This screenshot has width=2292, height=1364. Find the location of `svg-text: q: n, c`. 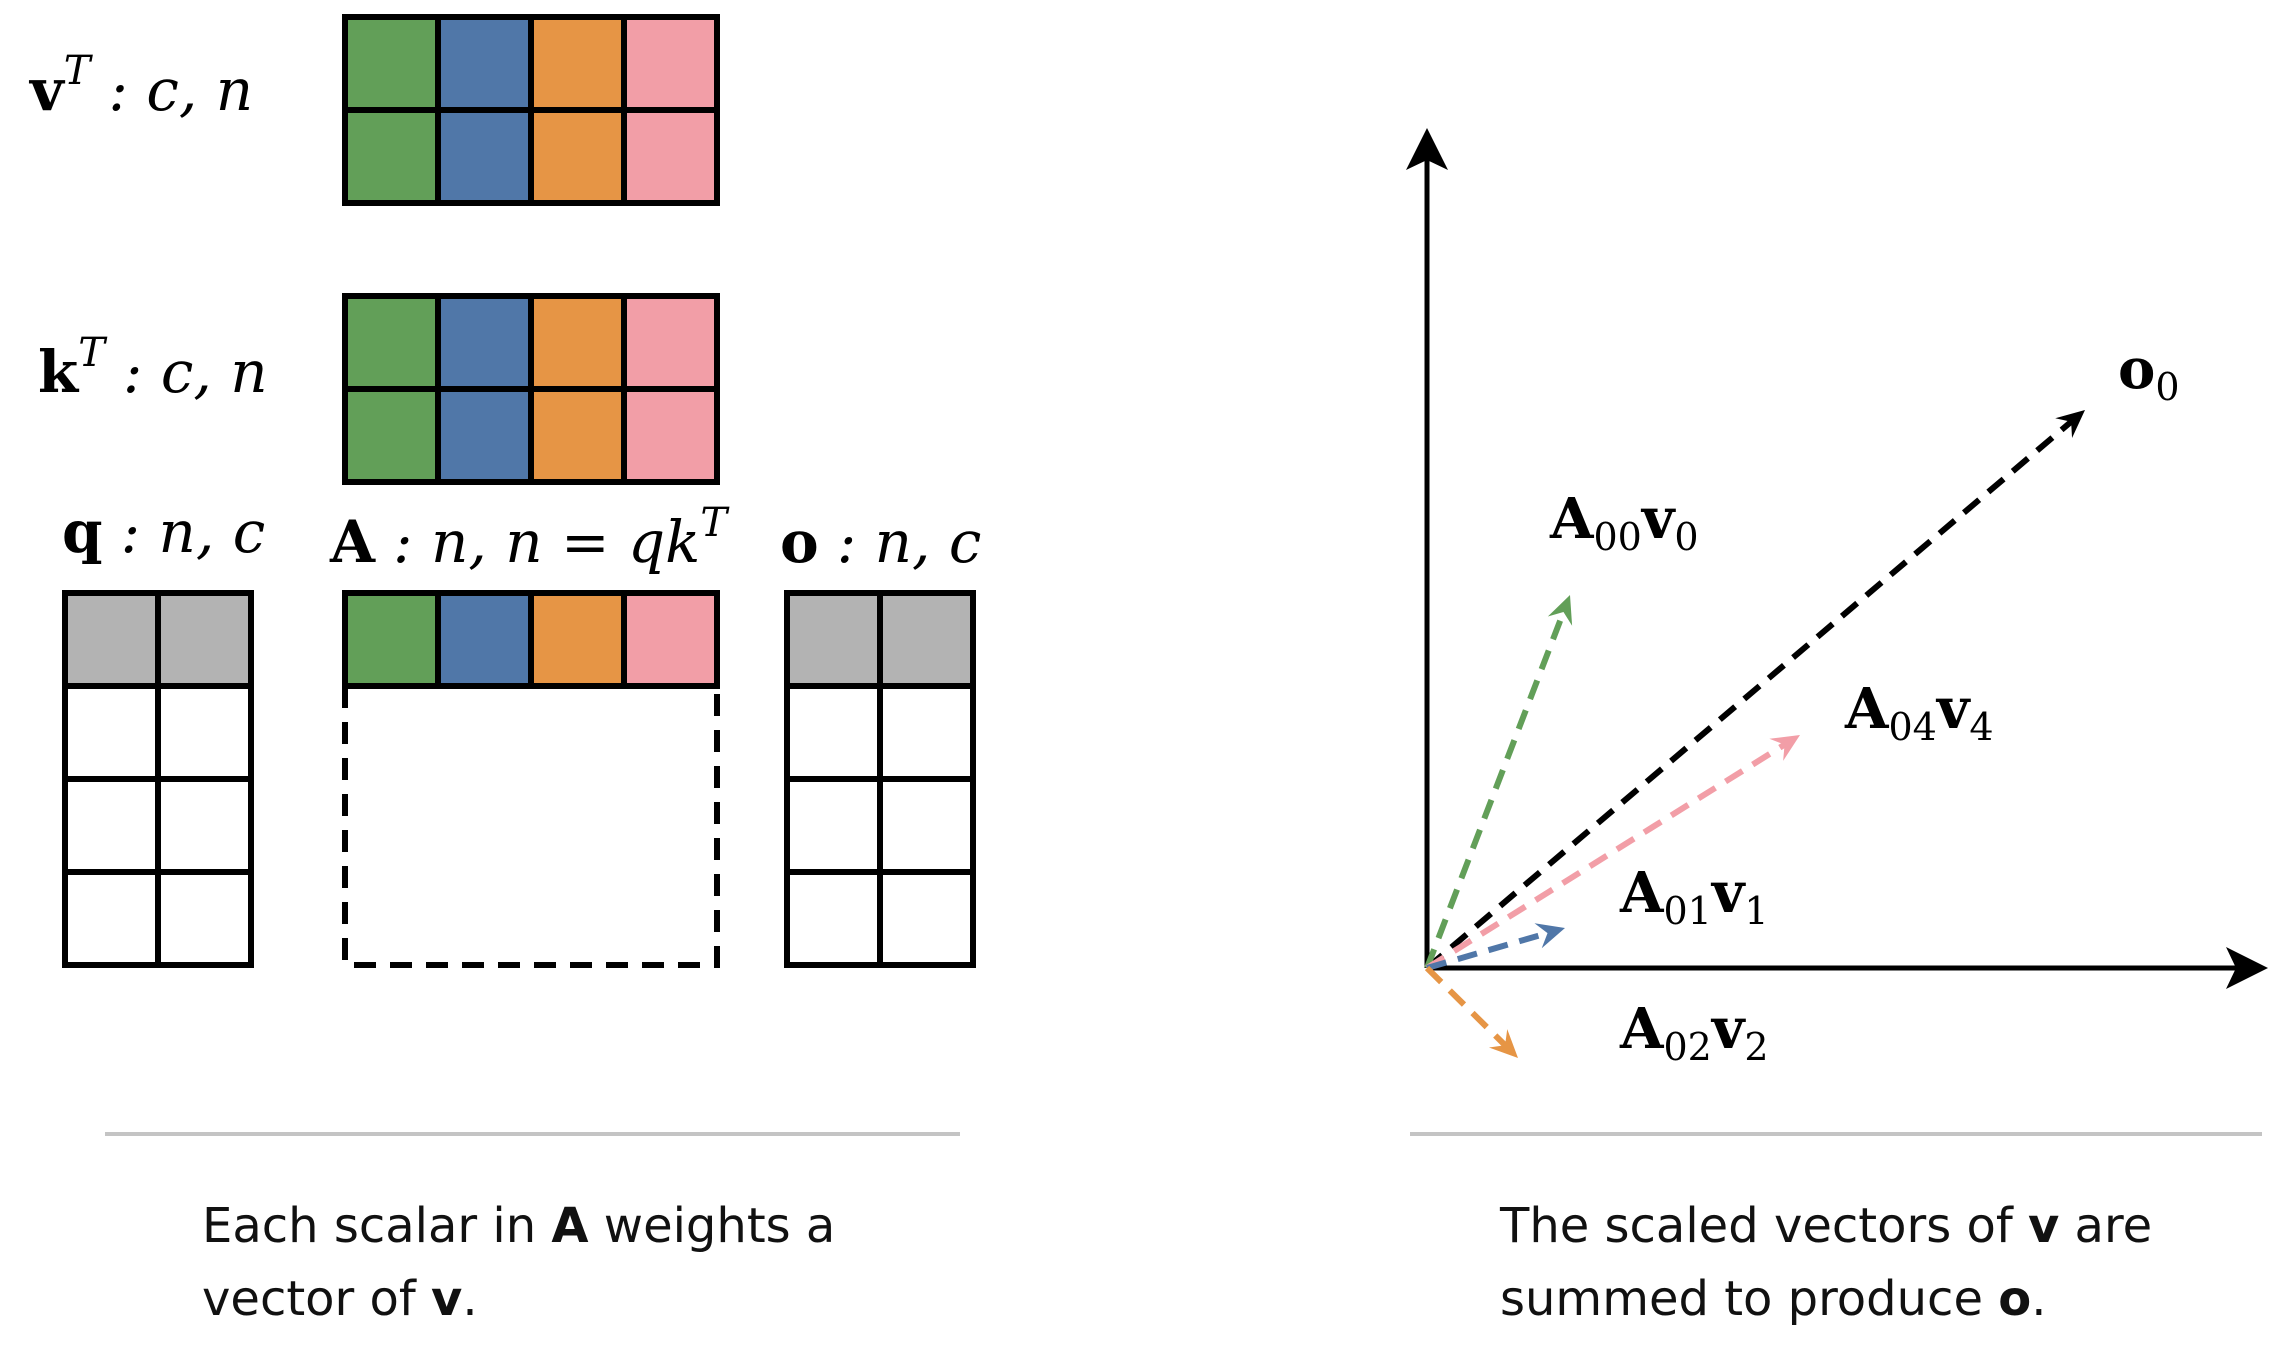

svg-text: q: n, c is located at coordinates (163, 532).